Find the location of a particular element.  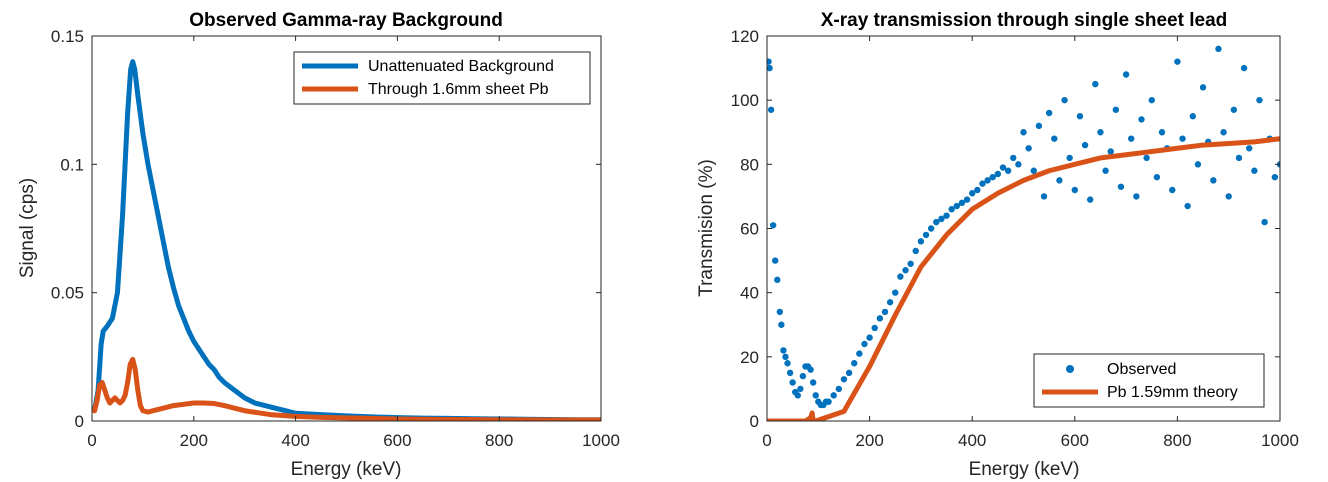

y-axis-label: Transmision (%) is located at coordinates (706, 228).